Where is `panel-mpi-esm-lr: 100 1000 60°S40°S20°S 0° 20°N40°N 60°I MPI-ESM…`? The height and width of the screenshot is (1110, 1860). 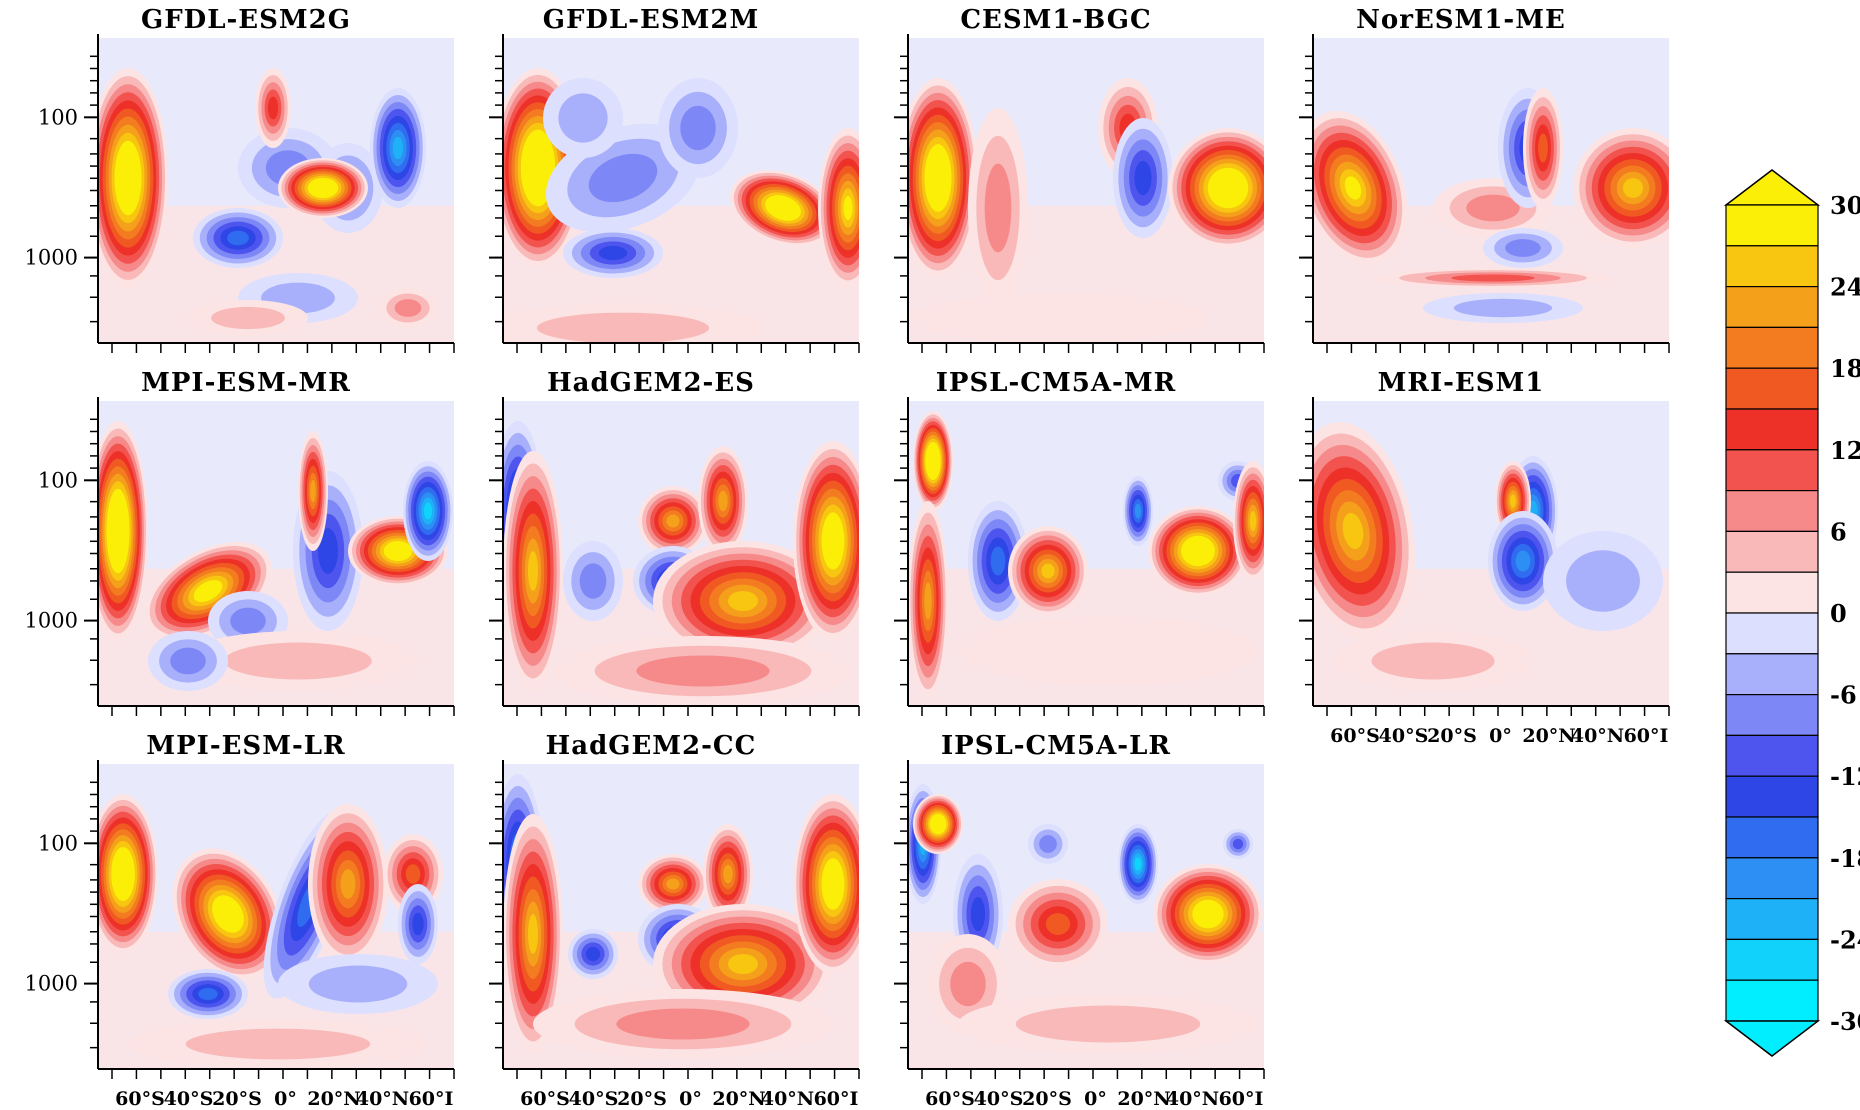 panel-mpi-esm-lr: 100 1000 60°S40°S20°S 0° 20°N40°N 60°I MPI-ESM… is located at coordinates (240, 920).